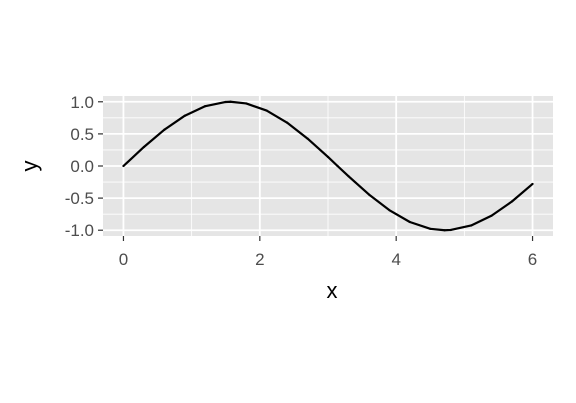 The height and width of the screenshot is (403, 576). Describe the element at coordinates (532, 259) in the screenshot. I see `x-tick-label: 6` at that location.